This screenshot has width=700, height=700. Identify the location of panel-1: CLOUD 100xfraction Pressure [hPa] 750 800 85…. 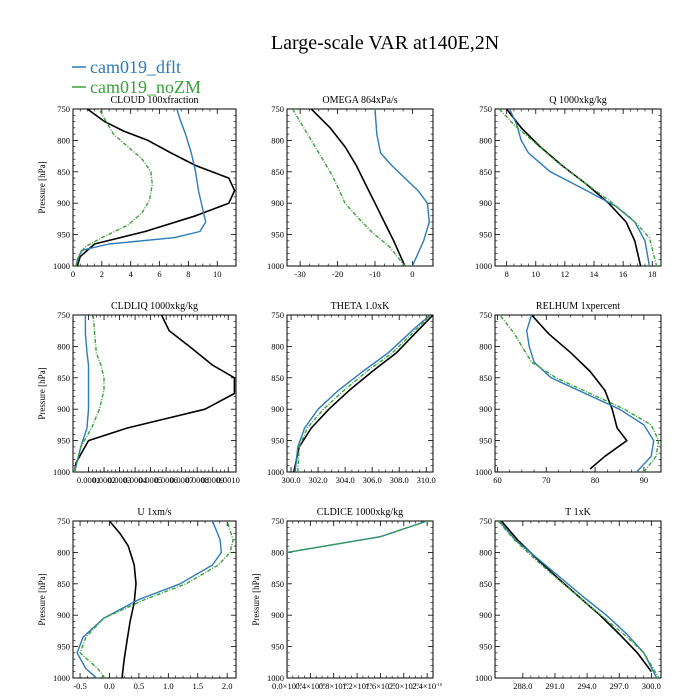
(137, 187).